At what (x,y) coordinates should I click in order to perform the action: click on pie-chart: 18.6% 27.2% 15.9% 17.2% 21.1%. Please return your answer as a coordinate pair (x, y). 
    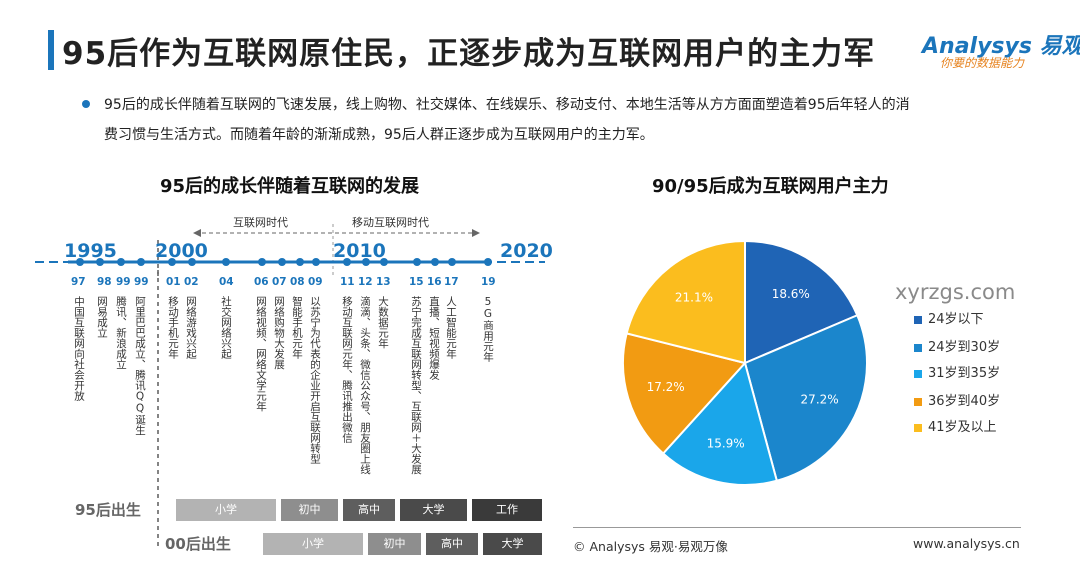
    Looking at the image, I should click on (745, 362).